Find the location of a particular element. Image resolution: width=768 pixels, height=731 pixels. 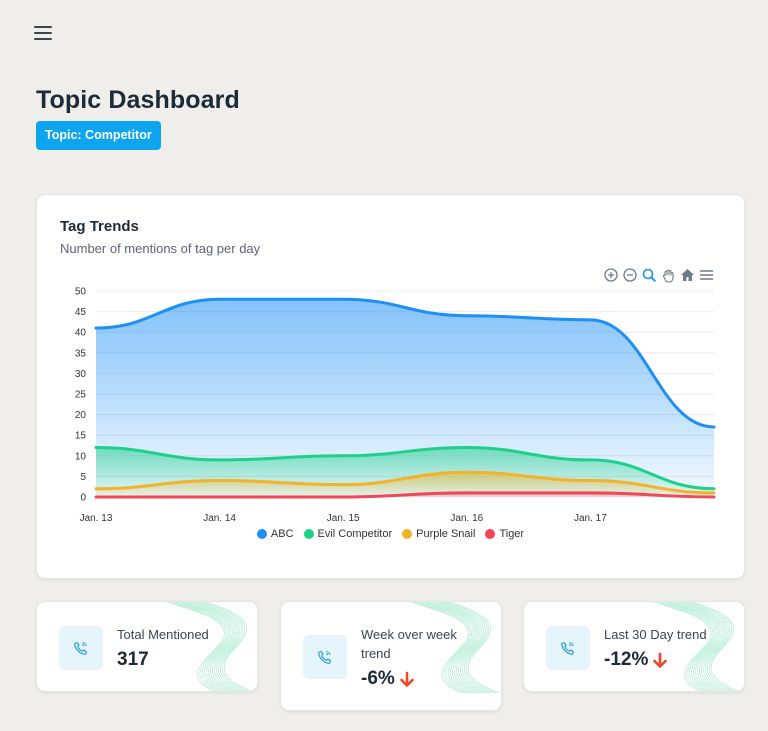

stat-label: Total Mentioned is located at coordinates (163, 634).